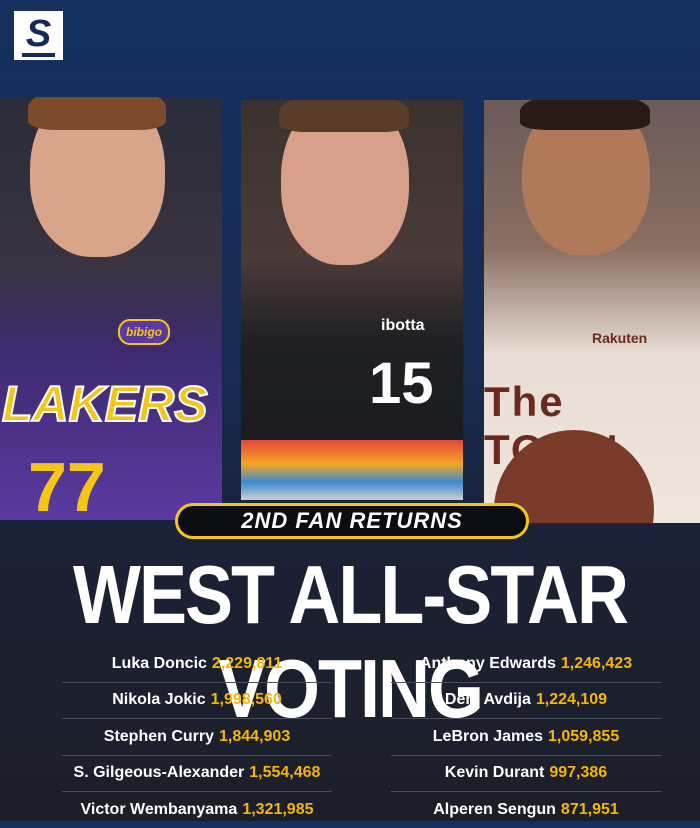  What do you see at coordinates (526, 701) in the screenshot?
I see `list-item: Deni Avdija 1,224,109` at bounding box center [526, 701].